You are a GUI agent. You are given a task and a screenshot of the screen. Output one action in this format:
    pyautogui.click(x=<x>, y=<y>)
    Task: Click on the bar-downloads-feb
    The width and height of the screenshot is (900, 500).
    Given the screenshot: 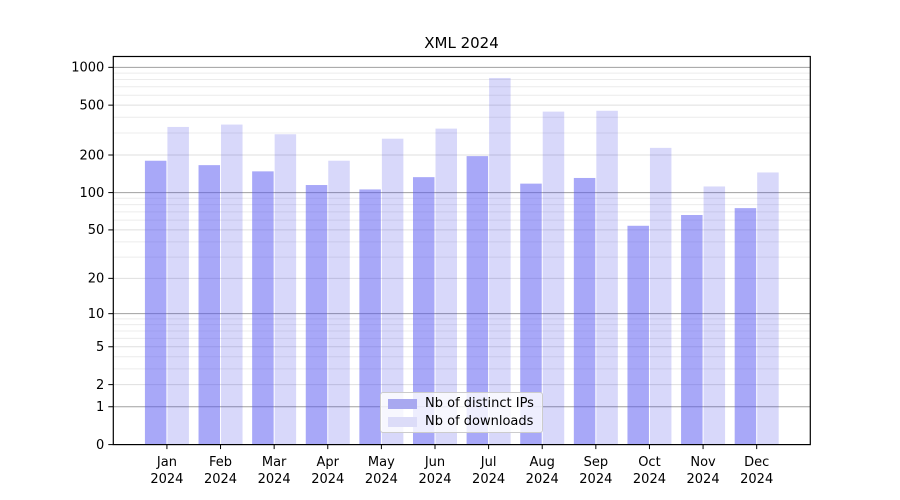 What is the action you would take?
    pyautogui.click(x=232, y=284)
    